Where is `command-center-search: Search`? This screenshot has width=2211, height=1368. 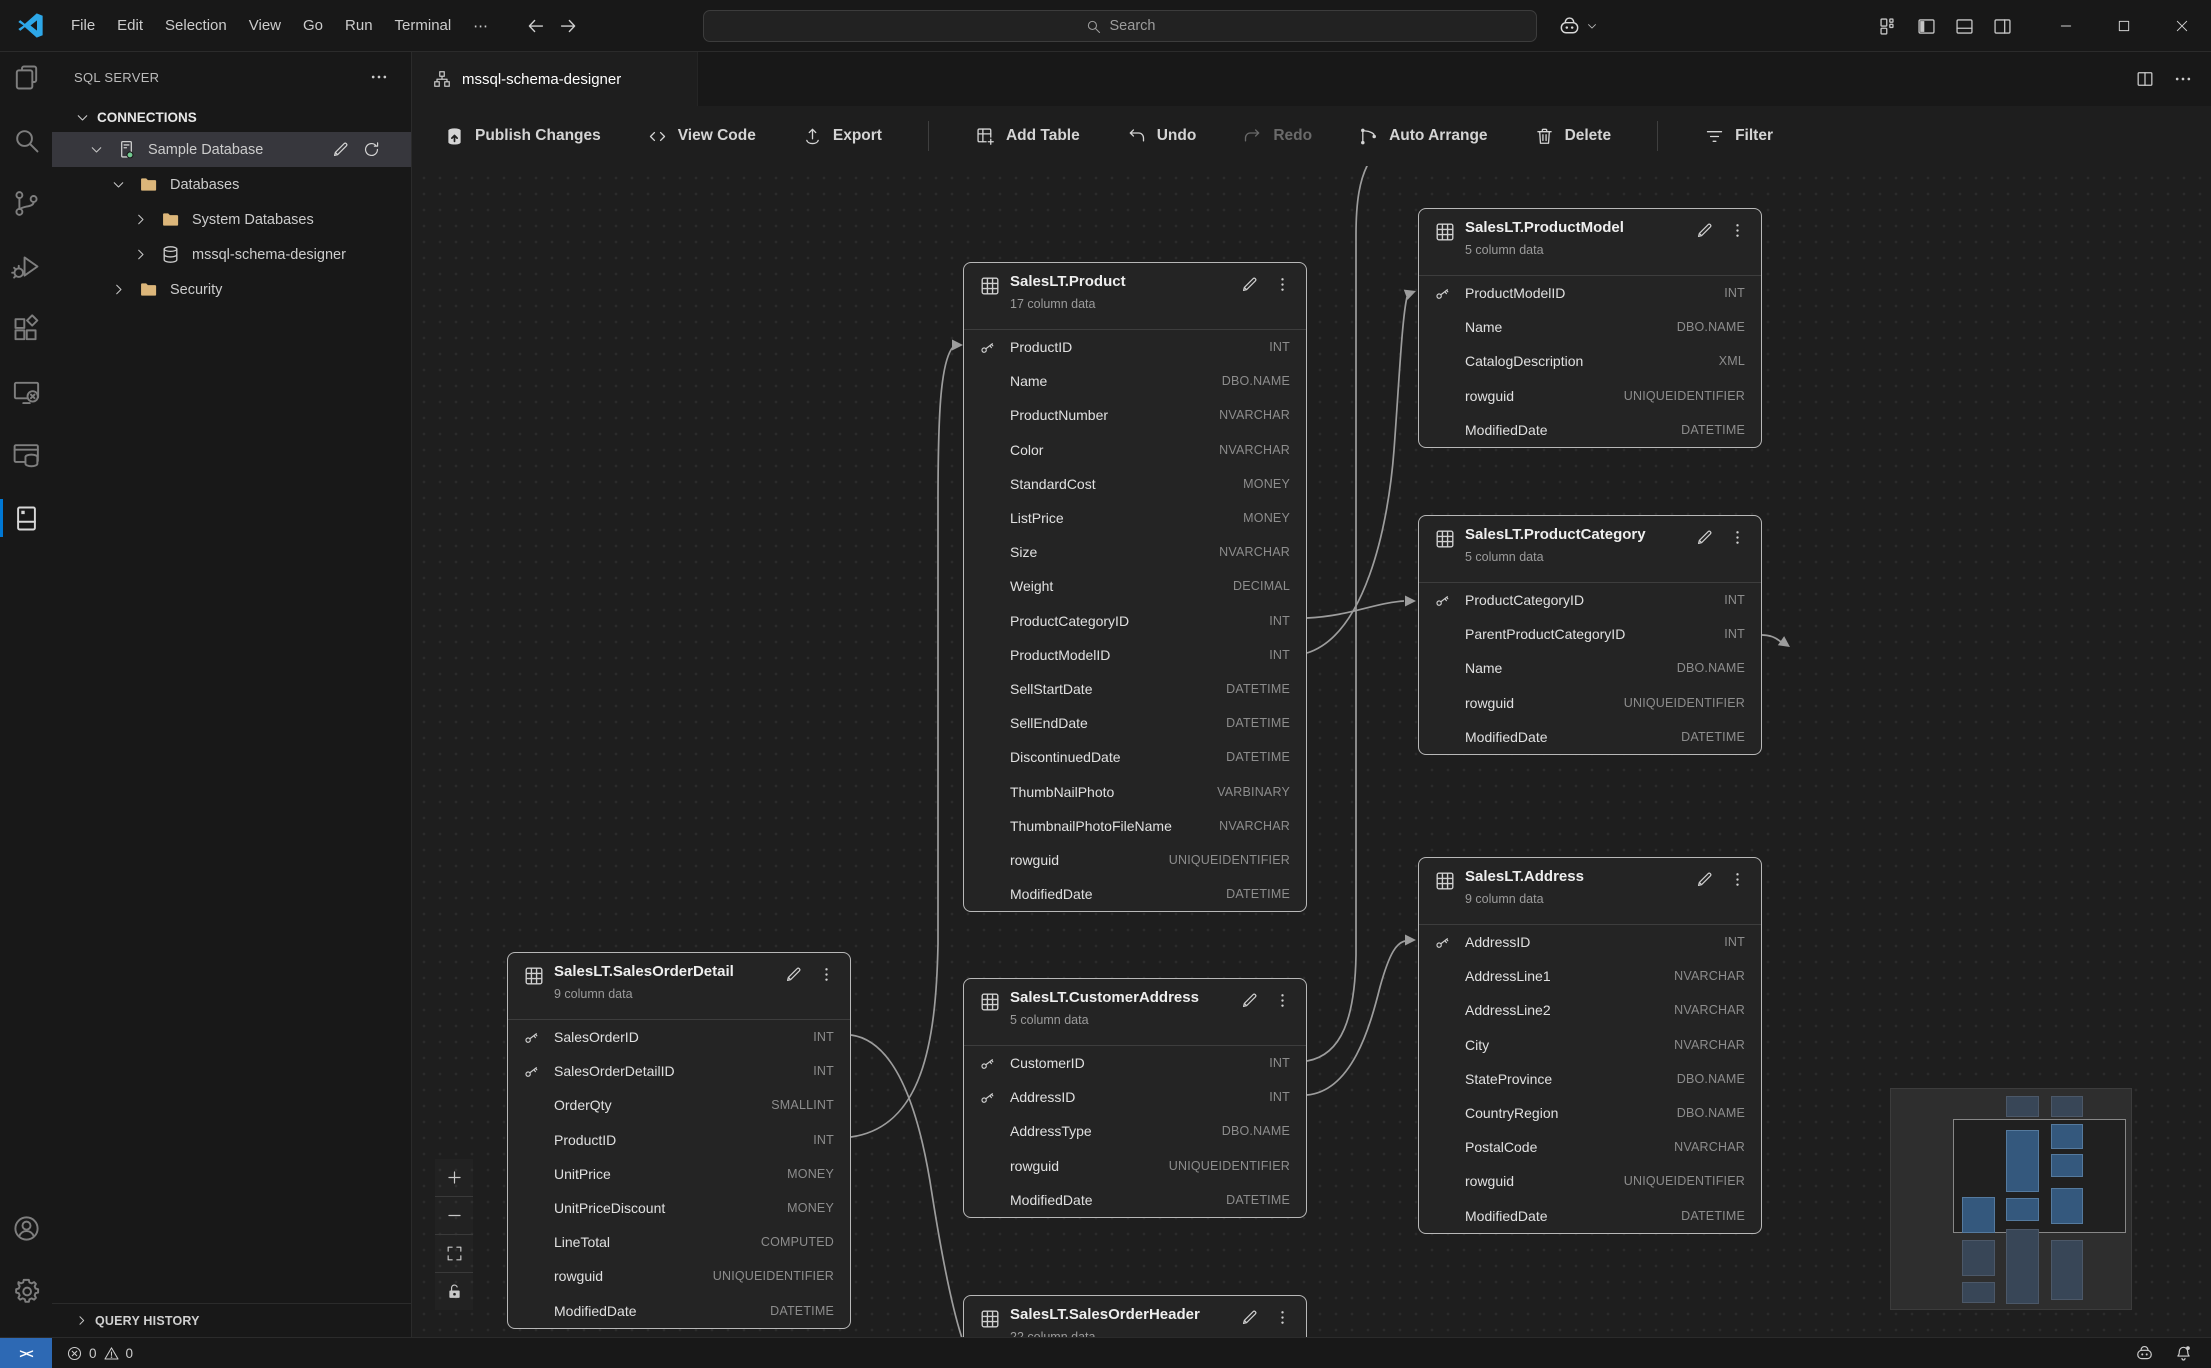
command-center-search: Search is located at coordinates (1120, 26).